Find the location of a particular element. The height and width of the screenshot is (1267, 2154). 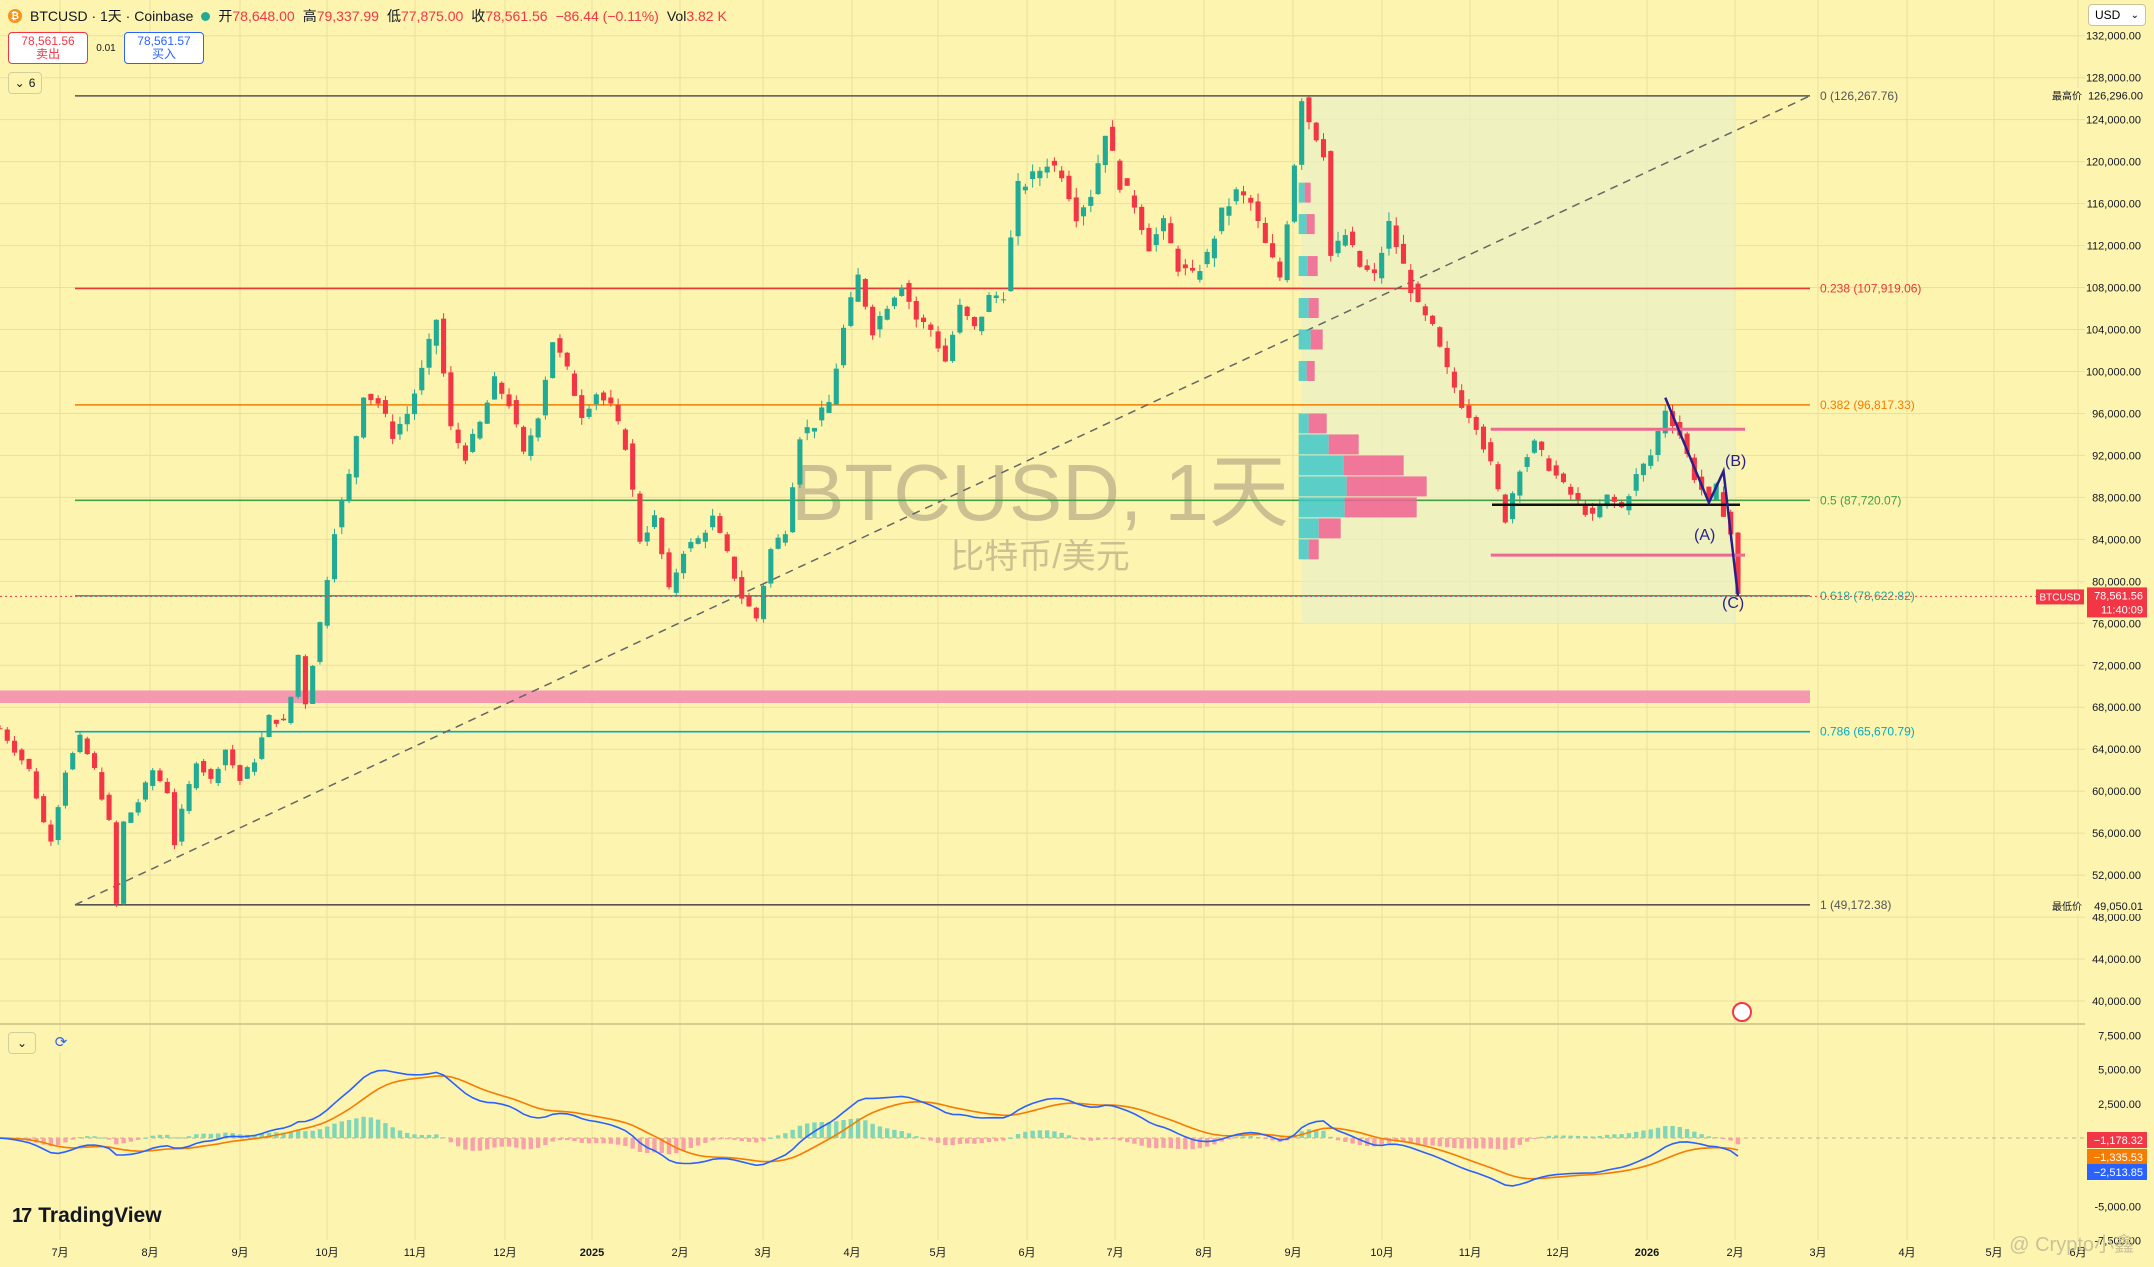

volume-profile-up-bar is located at coordinates (1304, 339).